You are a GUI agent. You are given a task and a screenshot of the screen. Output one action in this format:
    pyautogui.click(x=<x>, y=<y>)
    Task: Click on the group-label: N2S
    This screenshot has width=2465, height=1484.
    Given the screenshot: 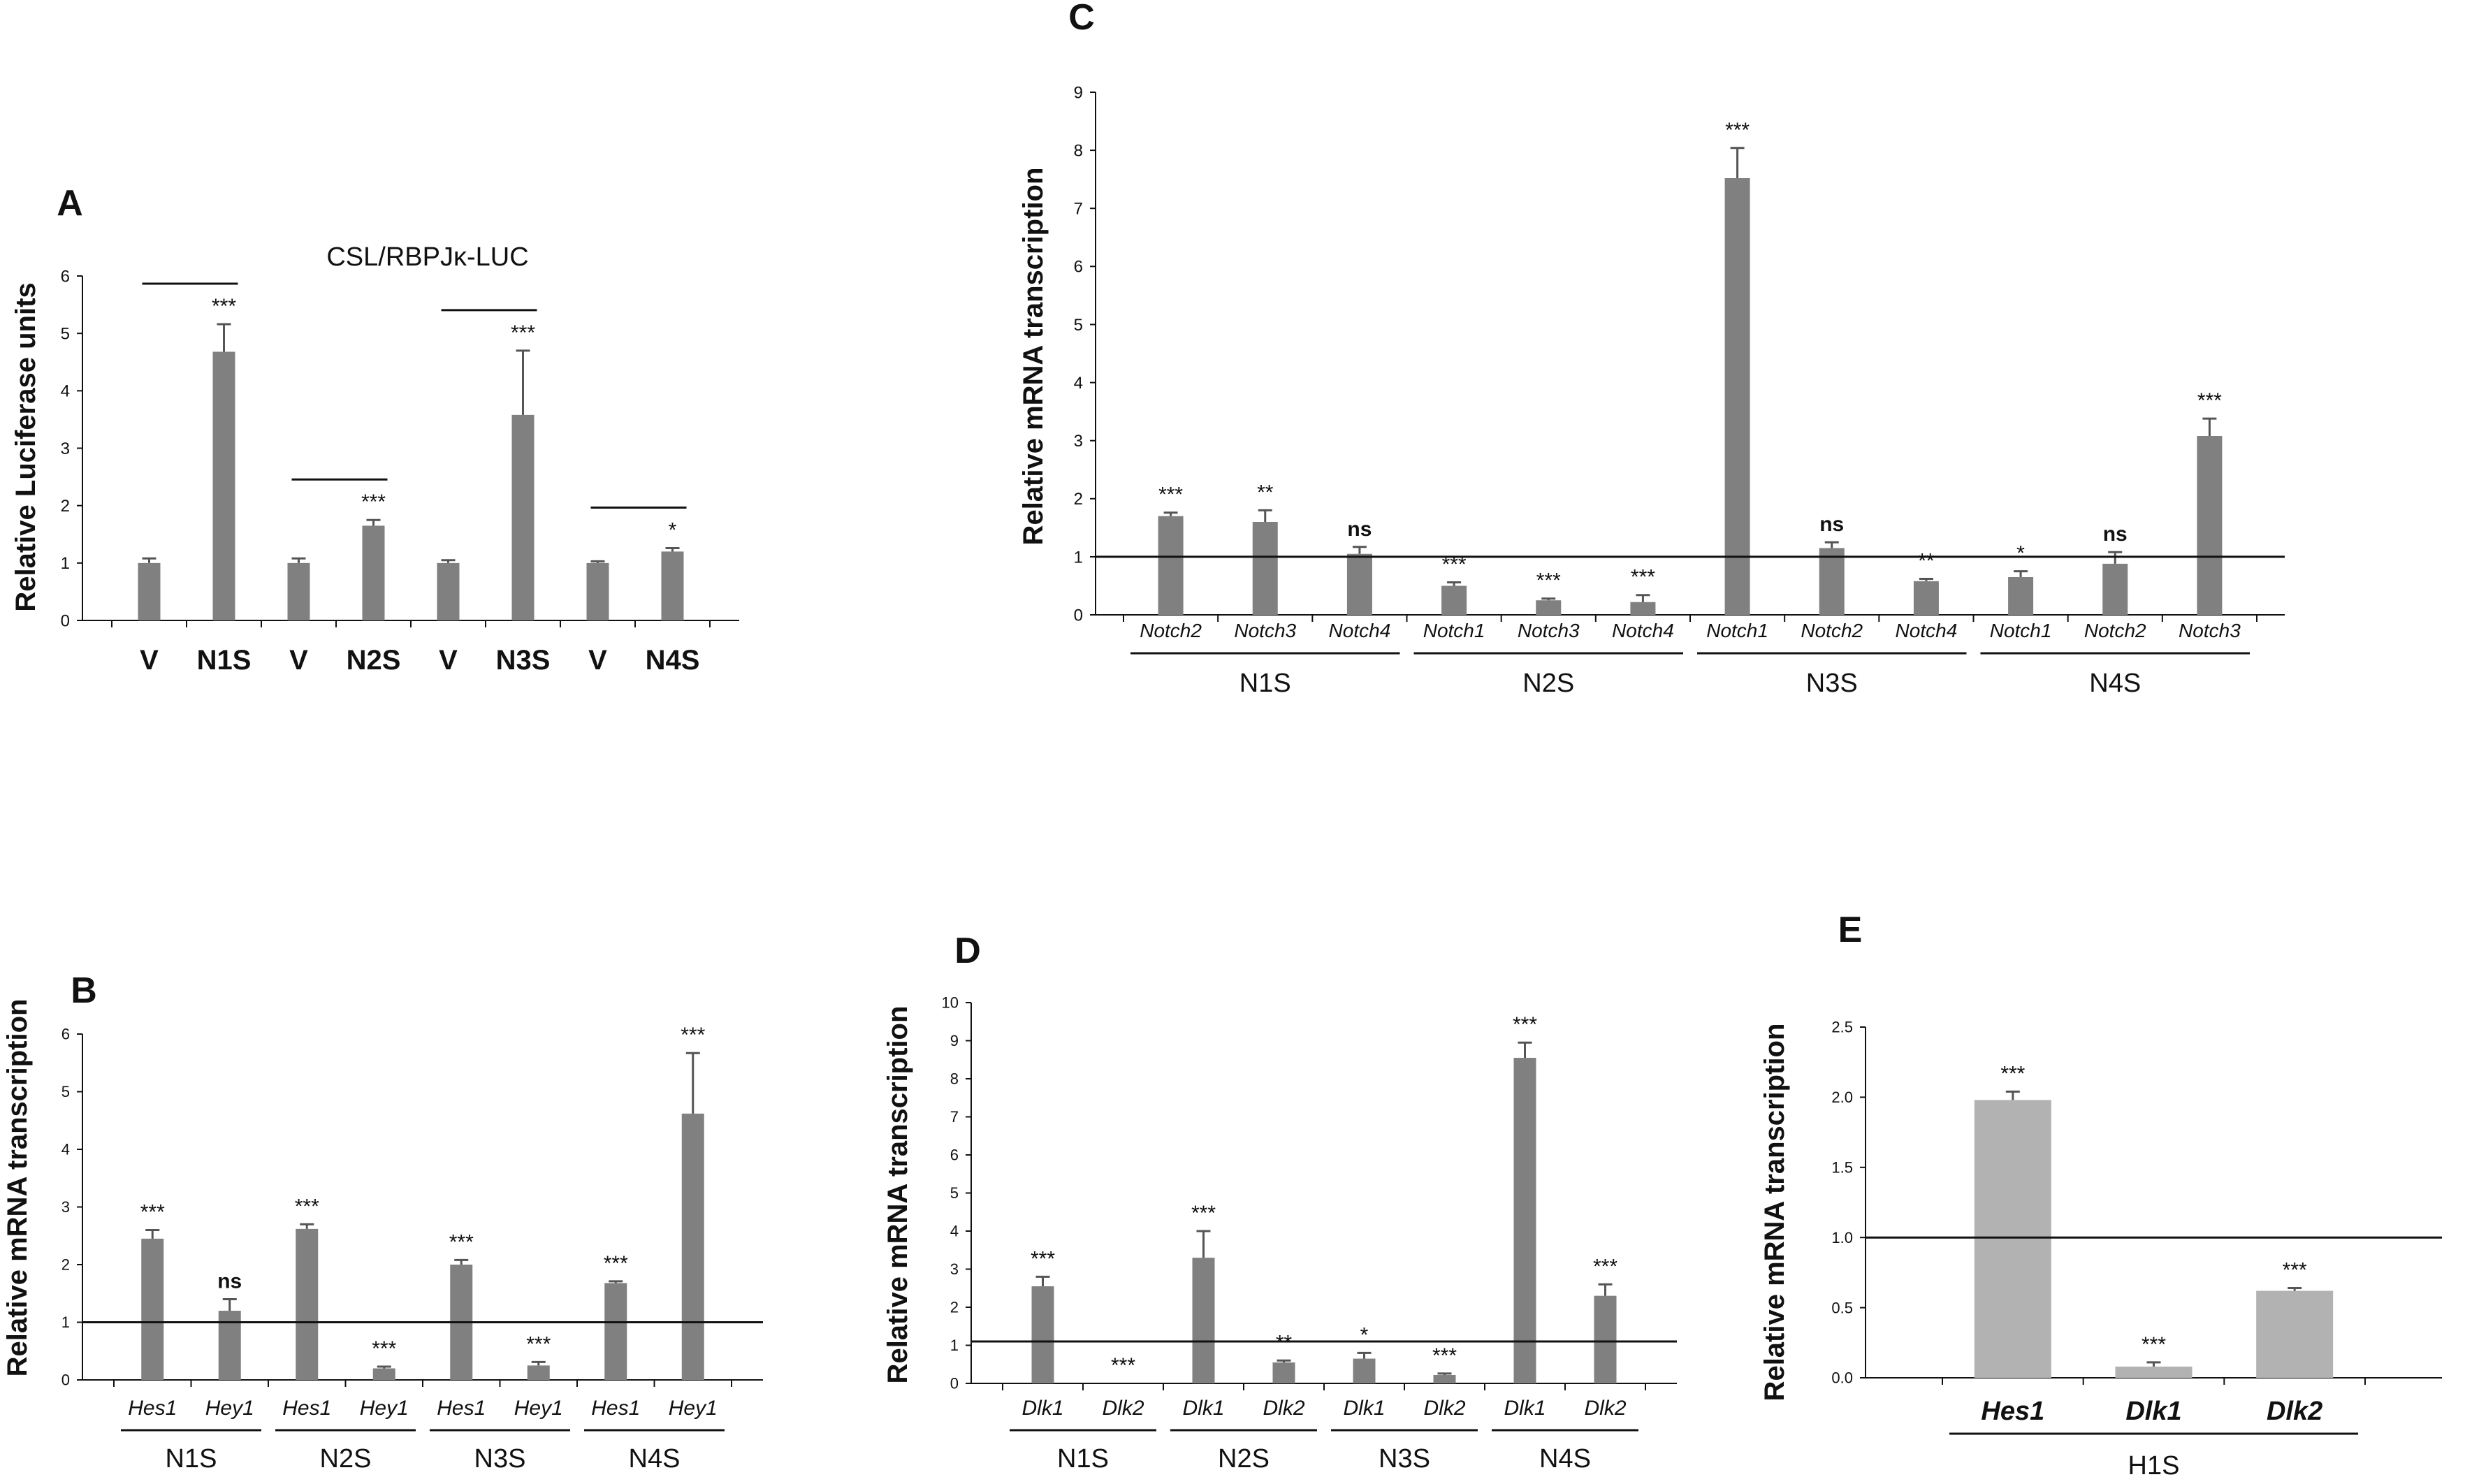 What is the action you would take?
    pyautogui.click(x=1548, y=683)
    